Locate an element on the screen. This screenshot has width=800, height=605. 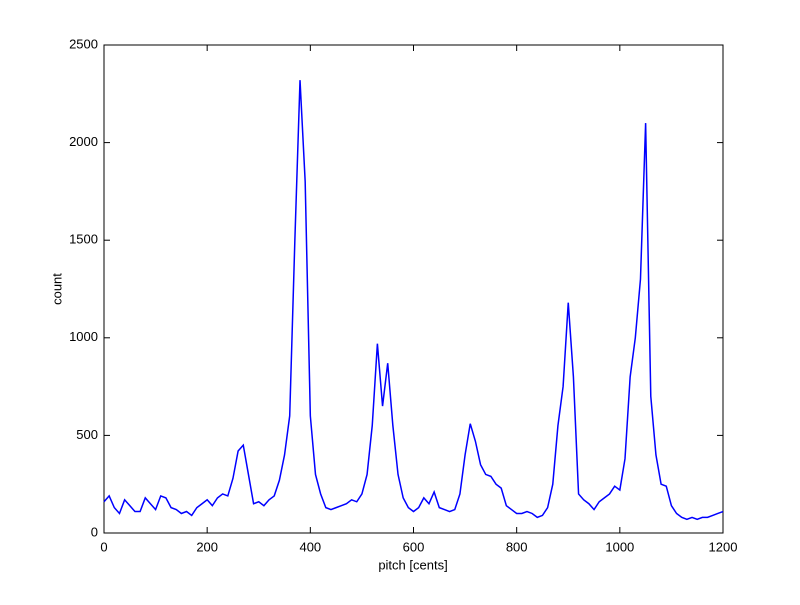
x-tick-label: 800 is located at coordinates (517, 546).